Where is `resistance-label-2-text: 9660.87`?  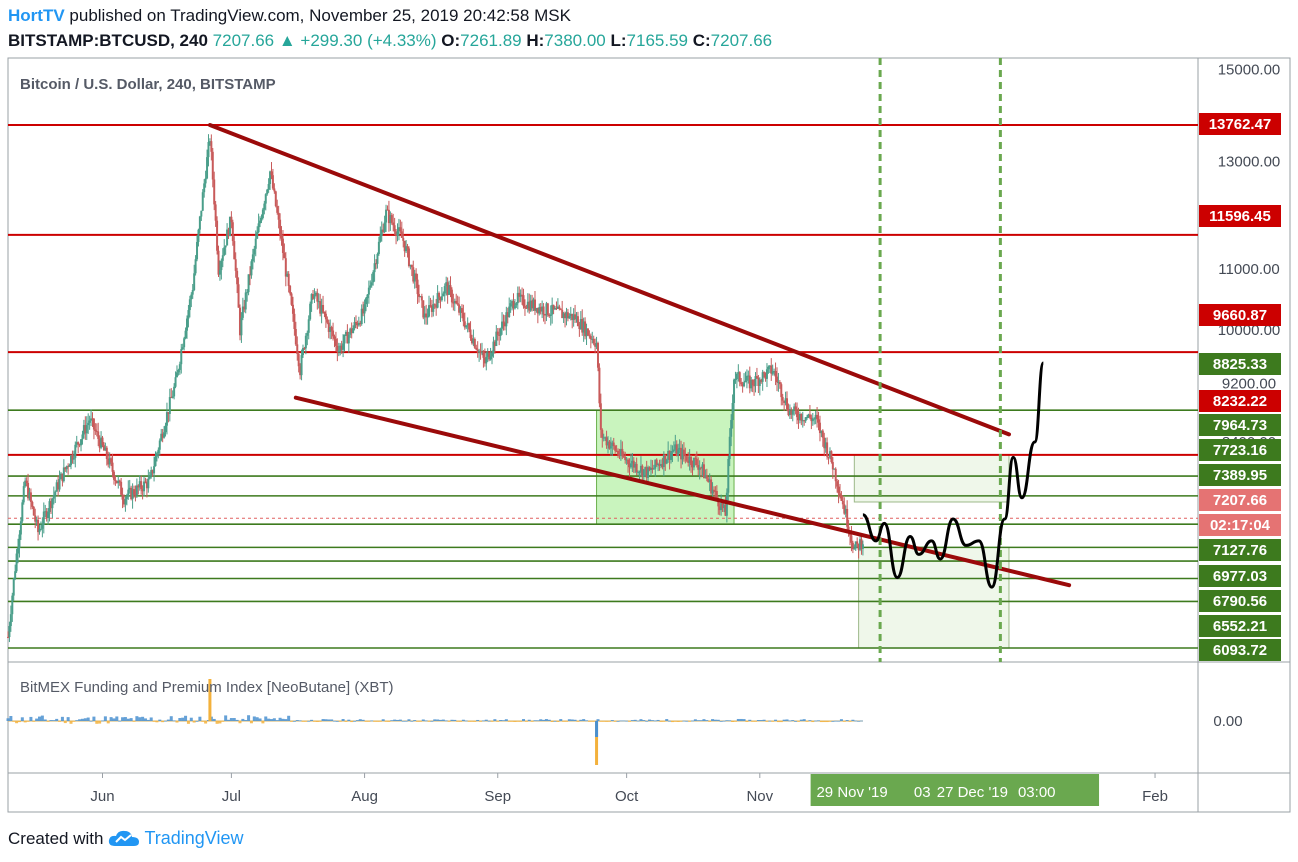
resistance-label-2-text: 9660.87 is located at coordinates (1240, 315).